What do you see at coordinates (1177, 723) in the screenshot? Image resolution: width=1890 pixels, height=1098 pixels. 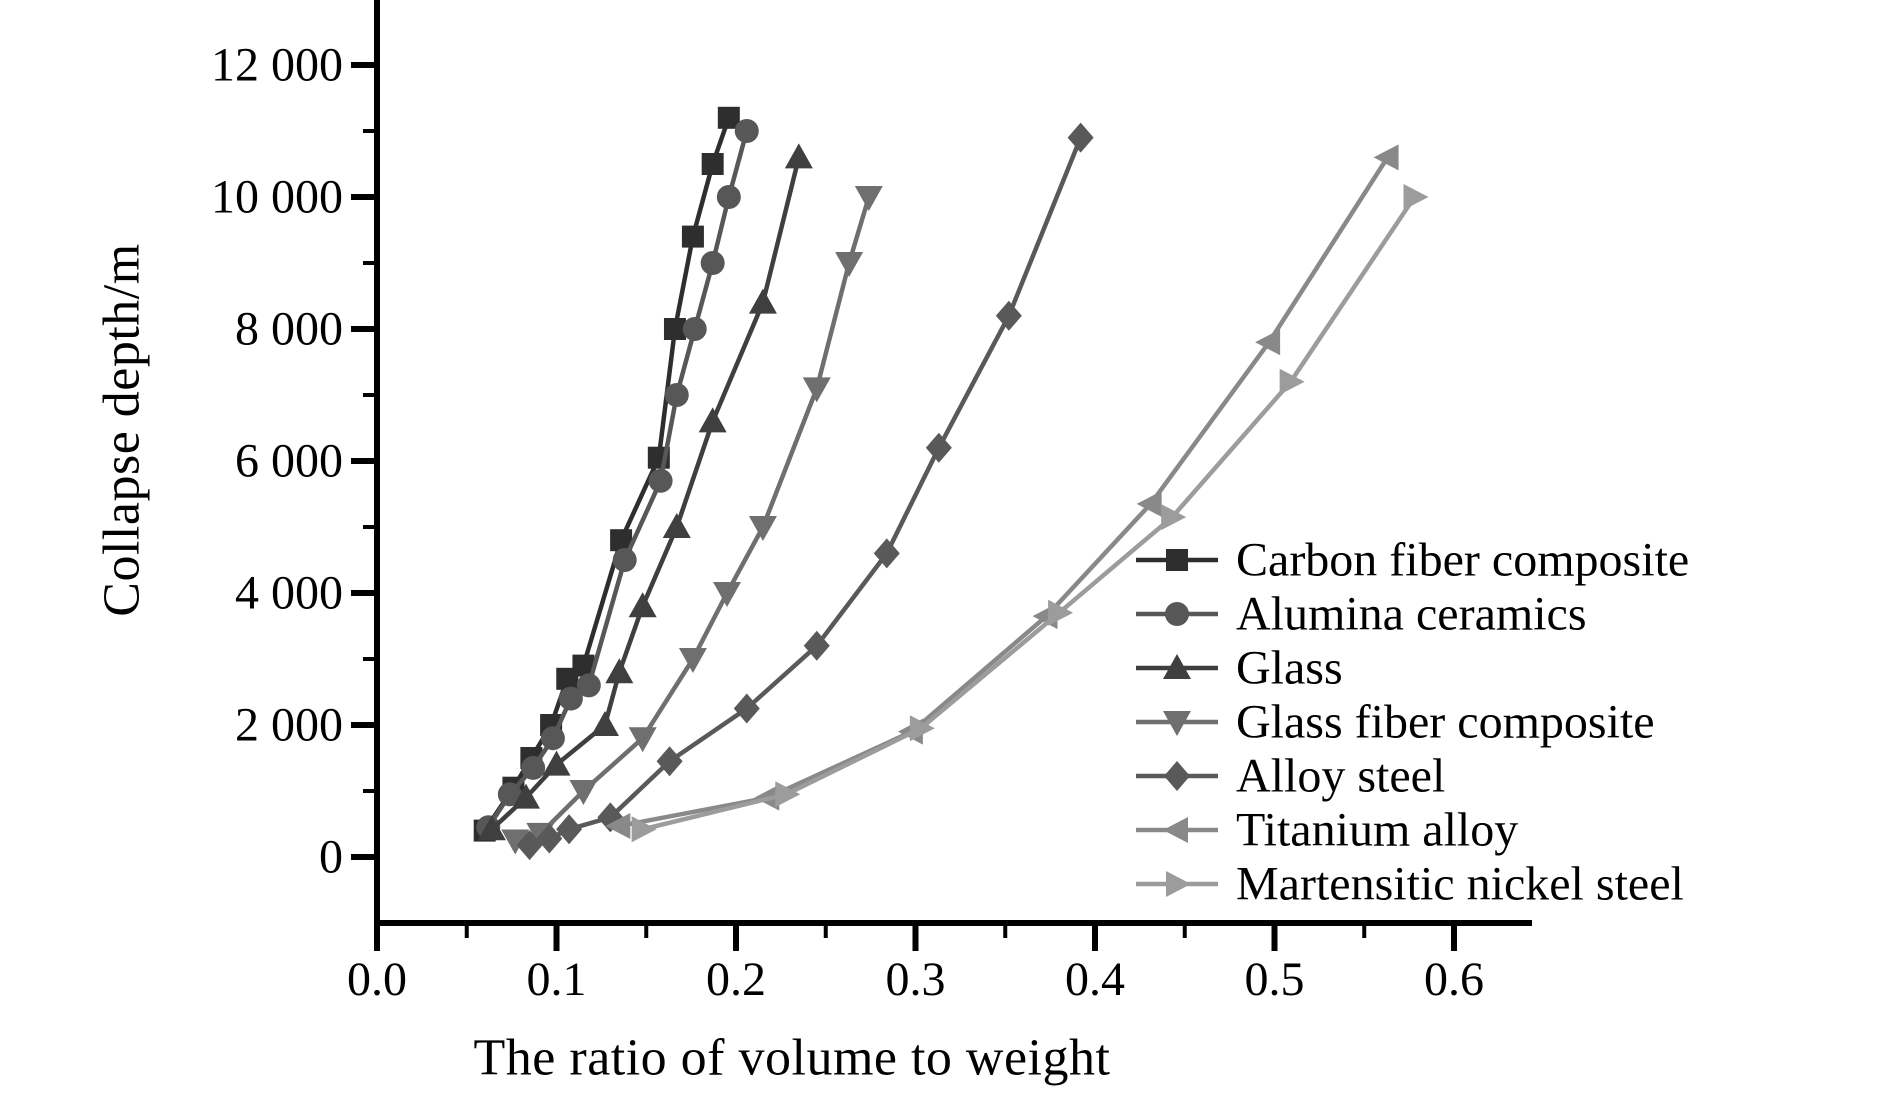 I see `legend-marker-triangle-down-icon` at bounding box center [1177, 723].